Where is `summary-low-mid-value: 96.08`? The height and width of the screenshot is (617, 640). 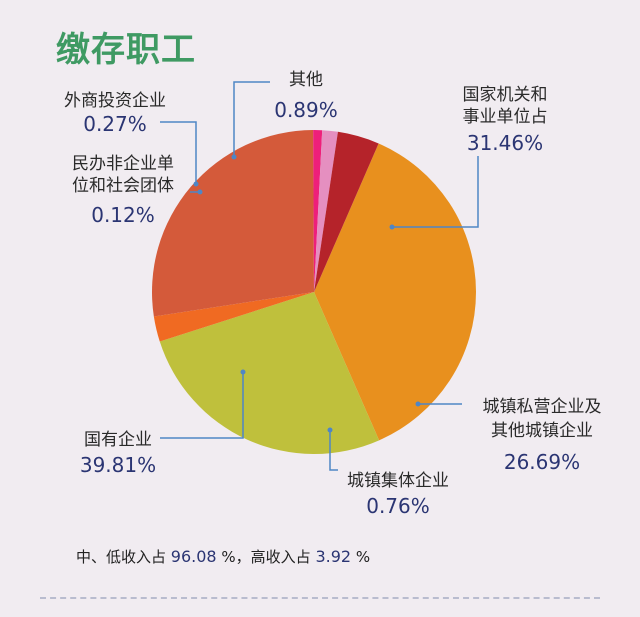 summary-low-mid-value: 96.08 is located at coordinates (193, 556).